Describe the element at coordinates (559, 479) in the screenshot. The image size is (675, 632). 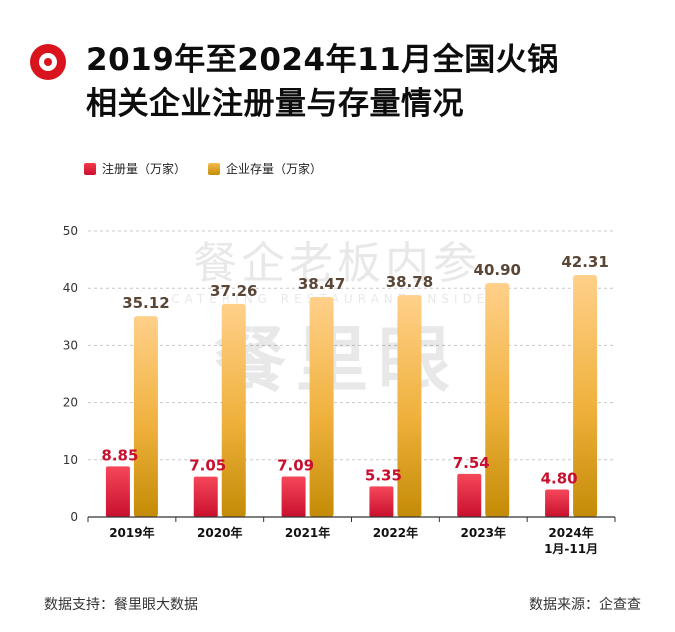
I see `data-label-registration: 4.80` at that location.